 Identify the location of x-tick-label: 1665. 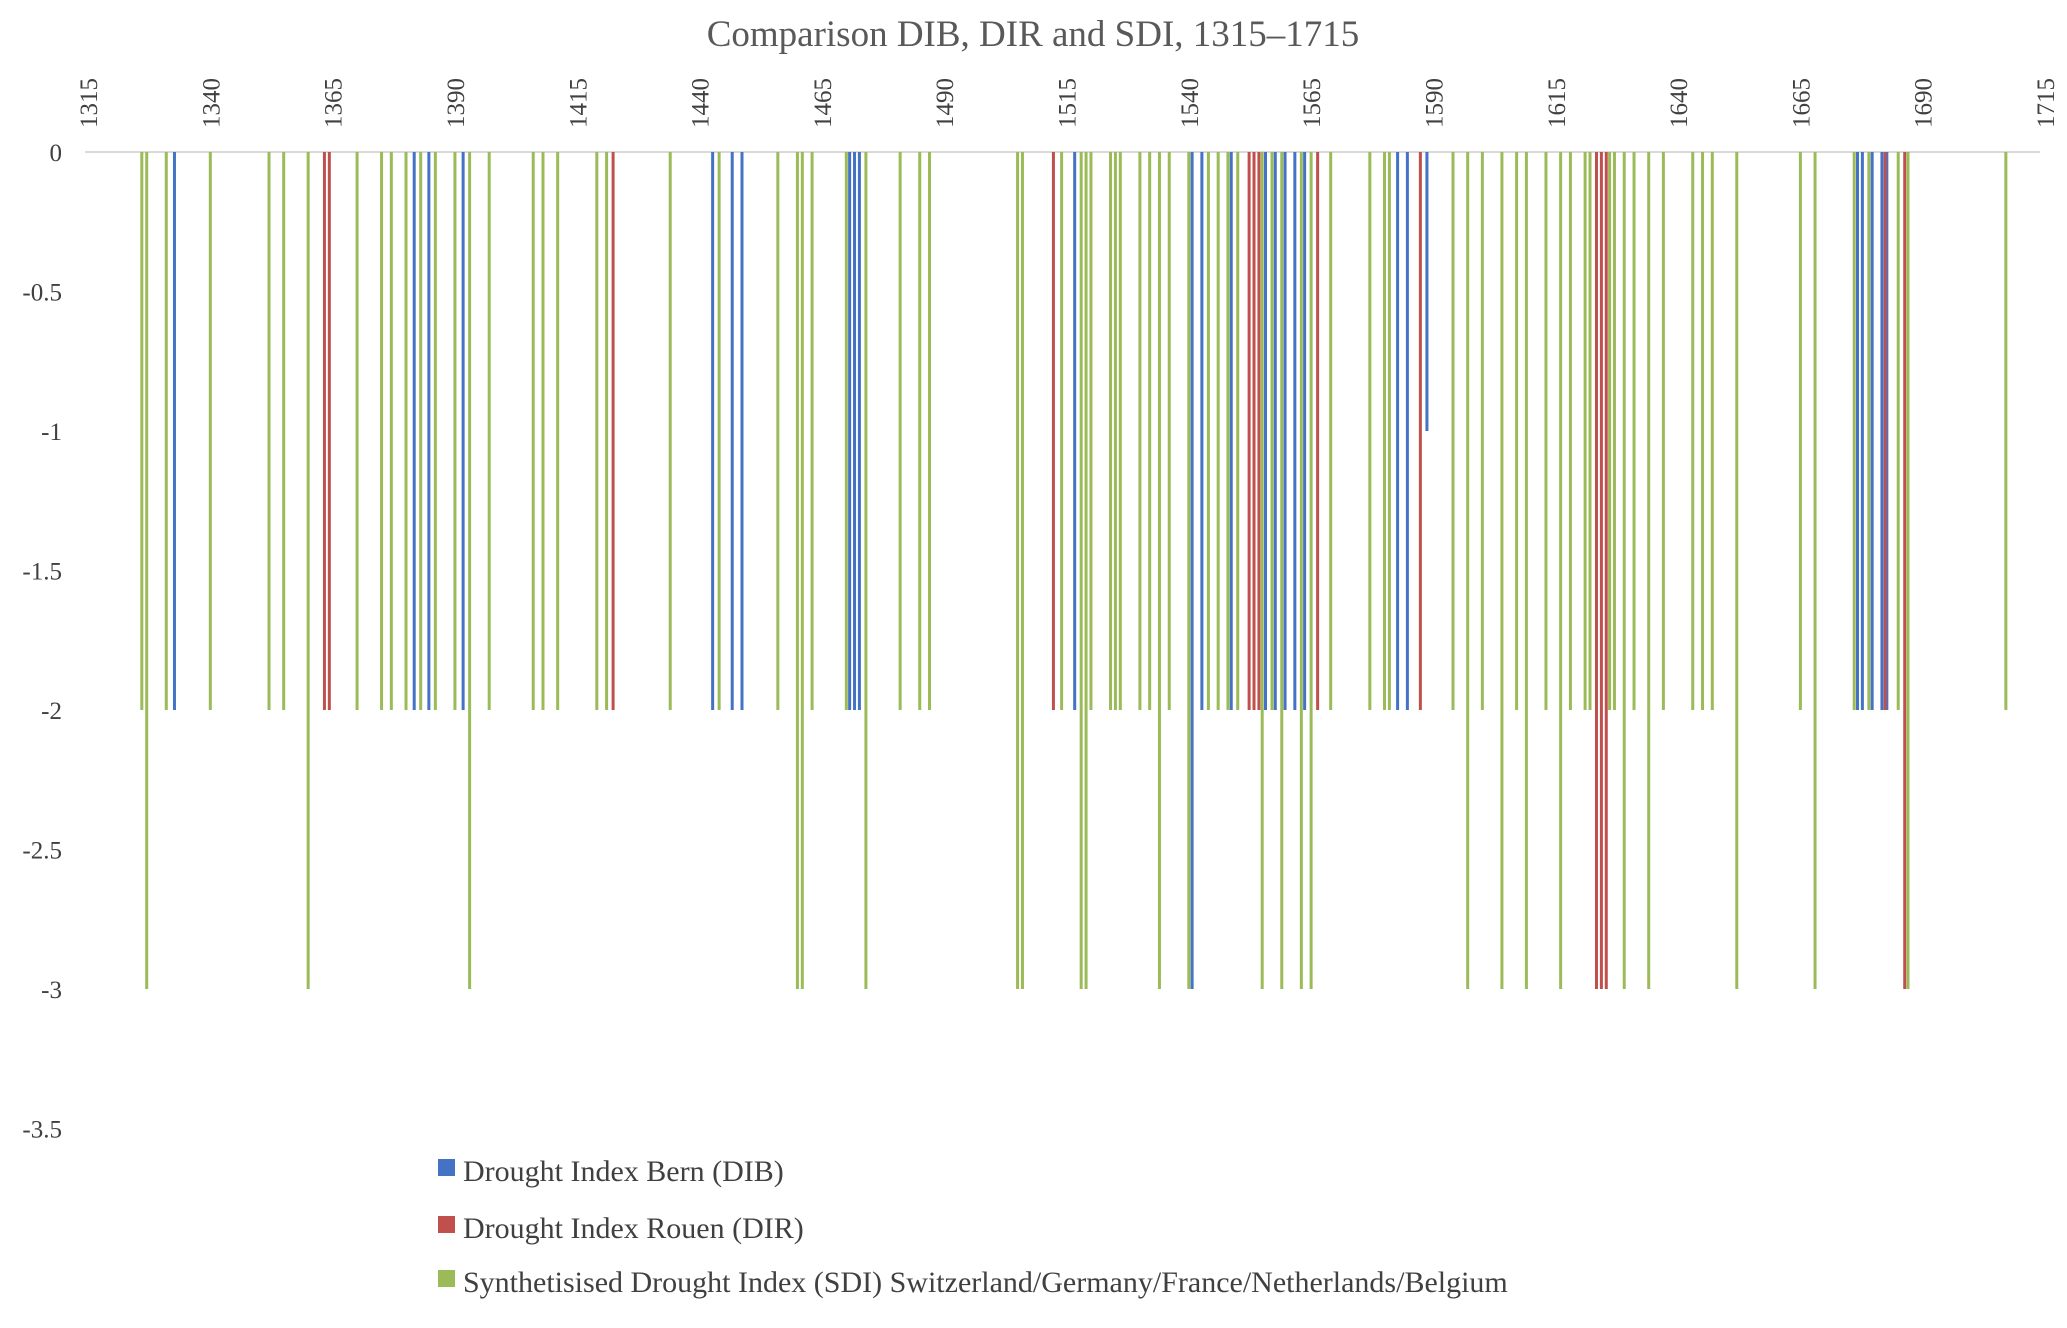
(1801, 103).